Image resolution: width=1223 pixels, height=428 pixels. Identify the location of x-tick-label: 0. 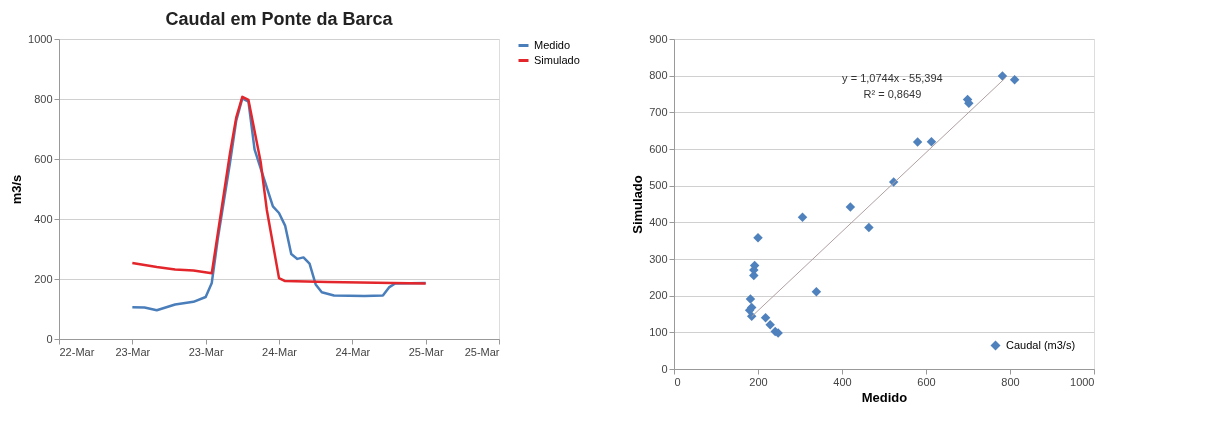
(677, 381).